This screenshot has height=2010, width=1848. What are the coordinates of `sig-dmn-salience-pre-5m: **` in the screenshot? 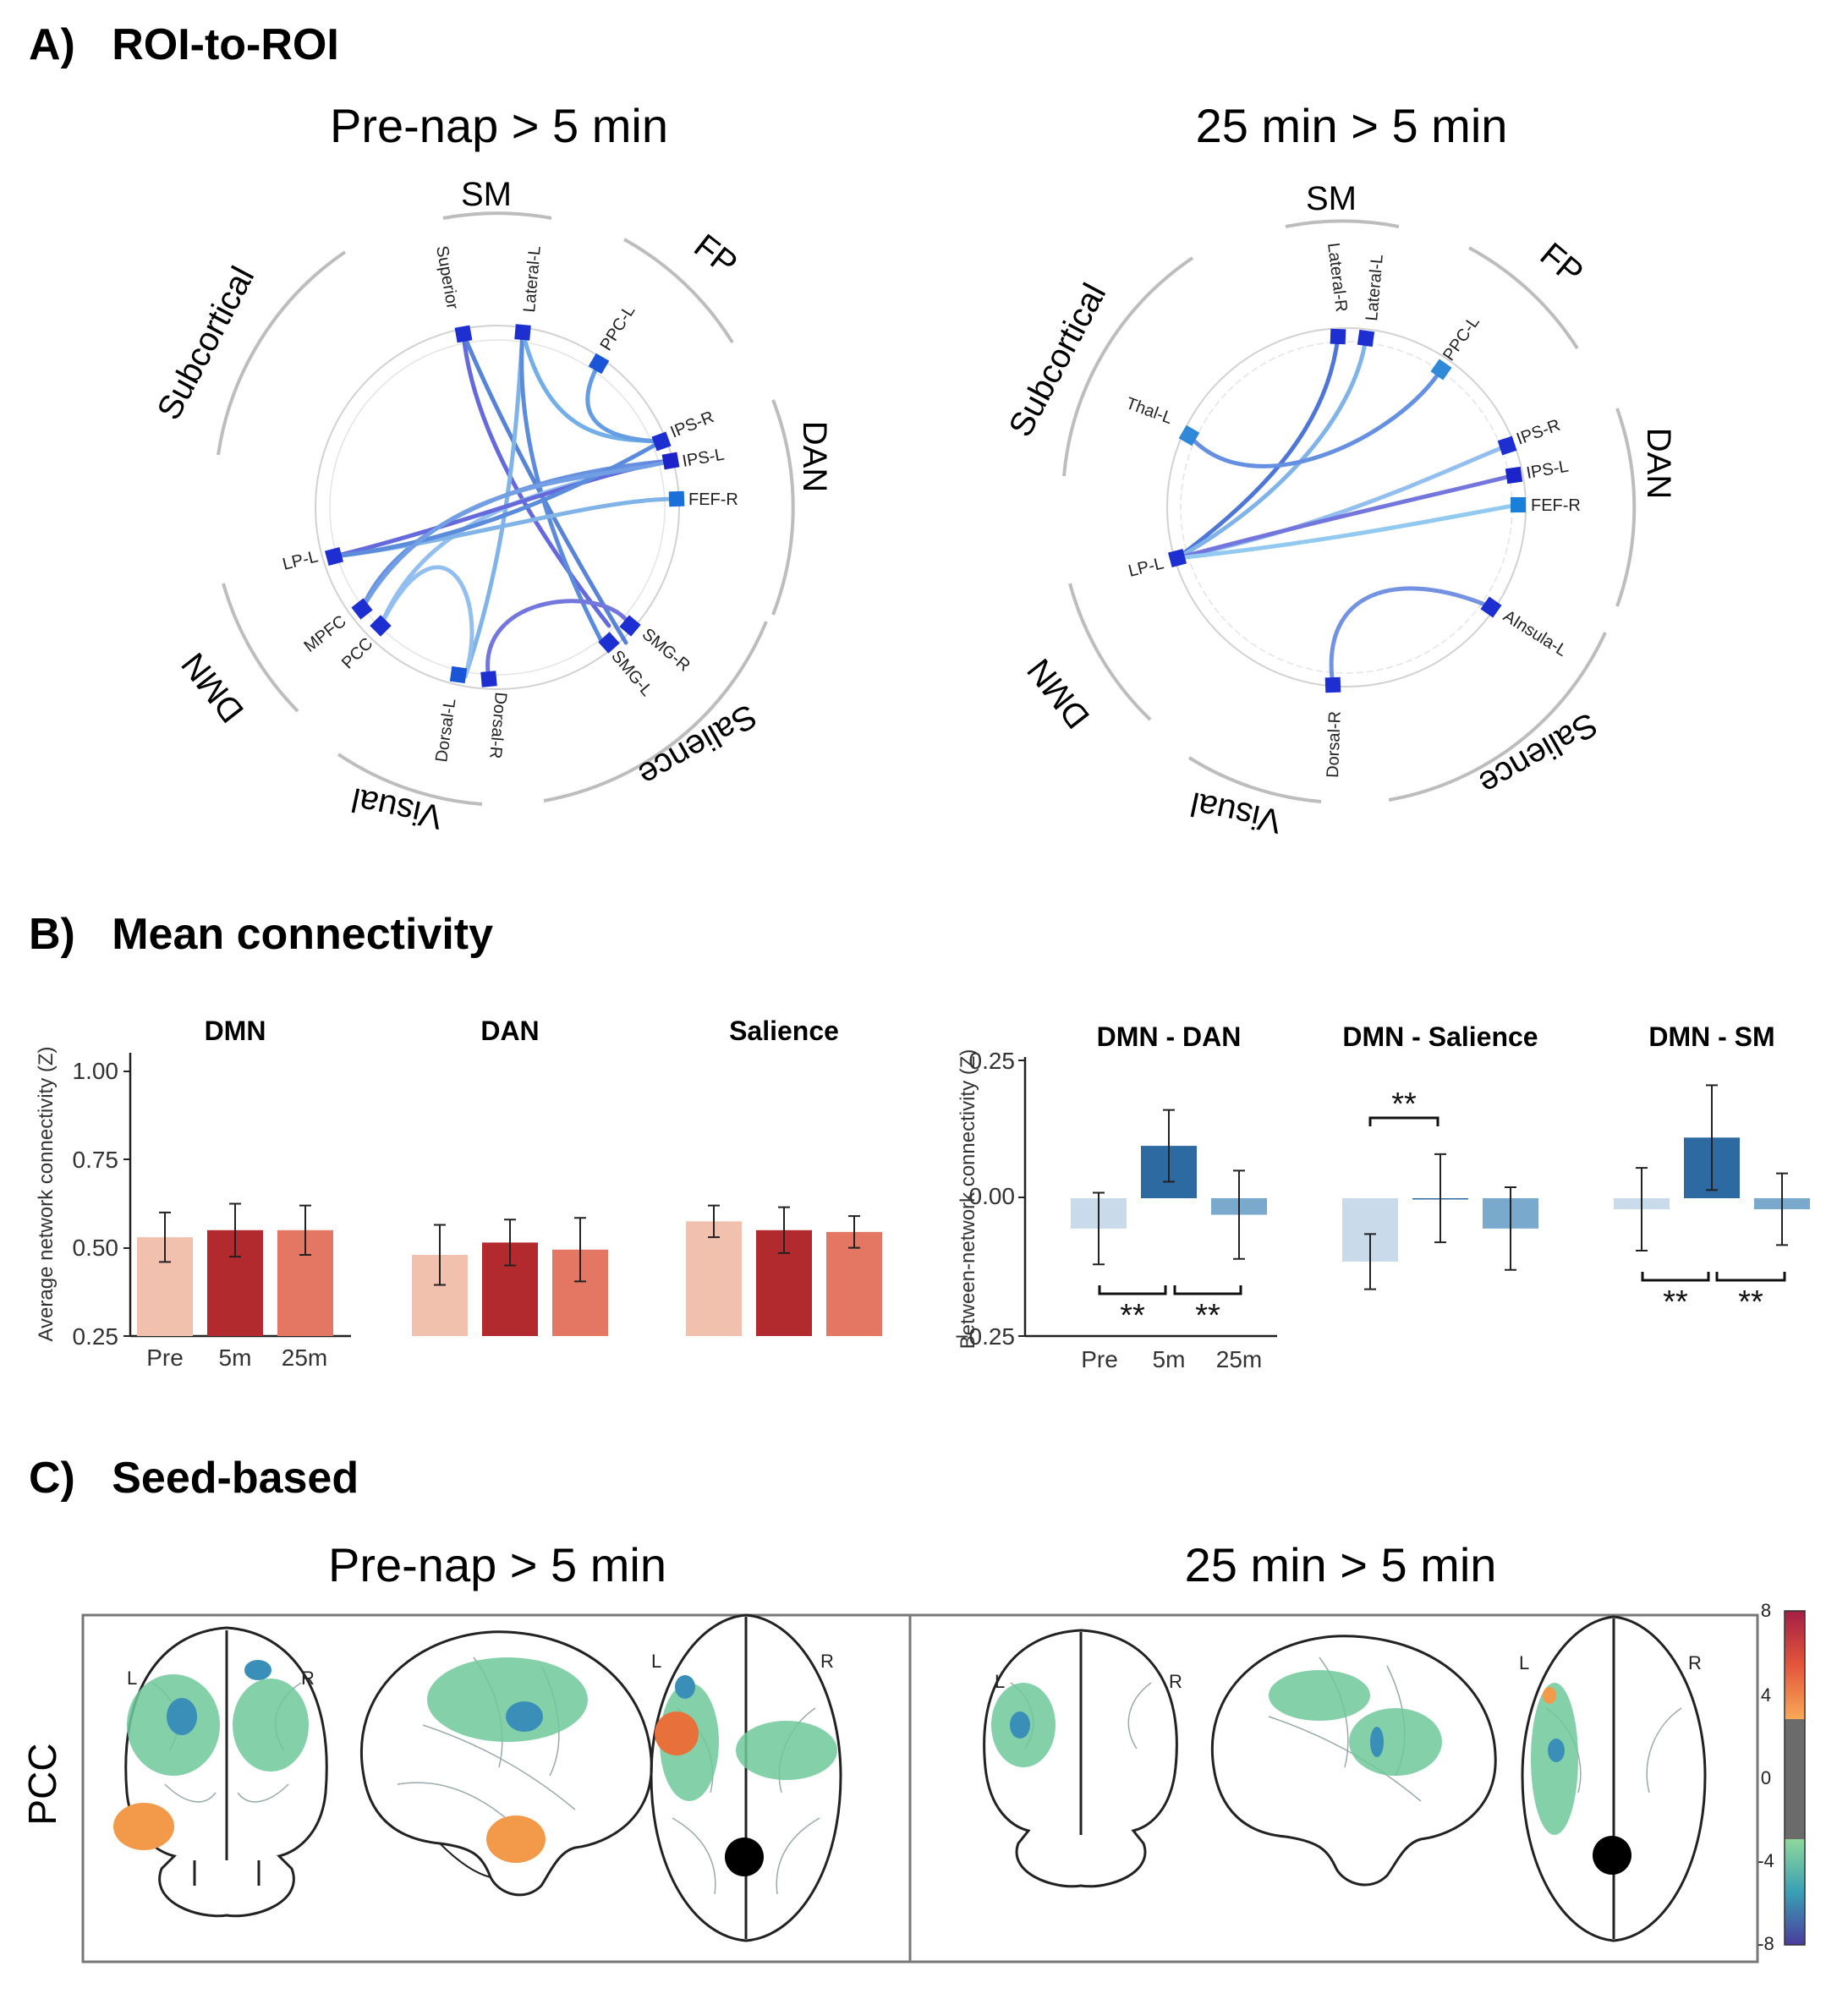 It's located at (1404, 1105).